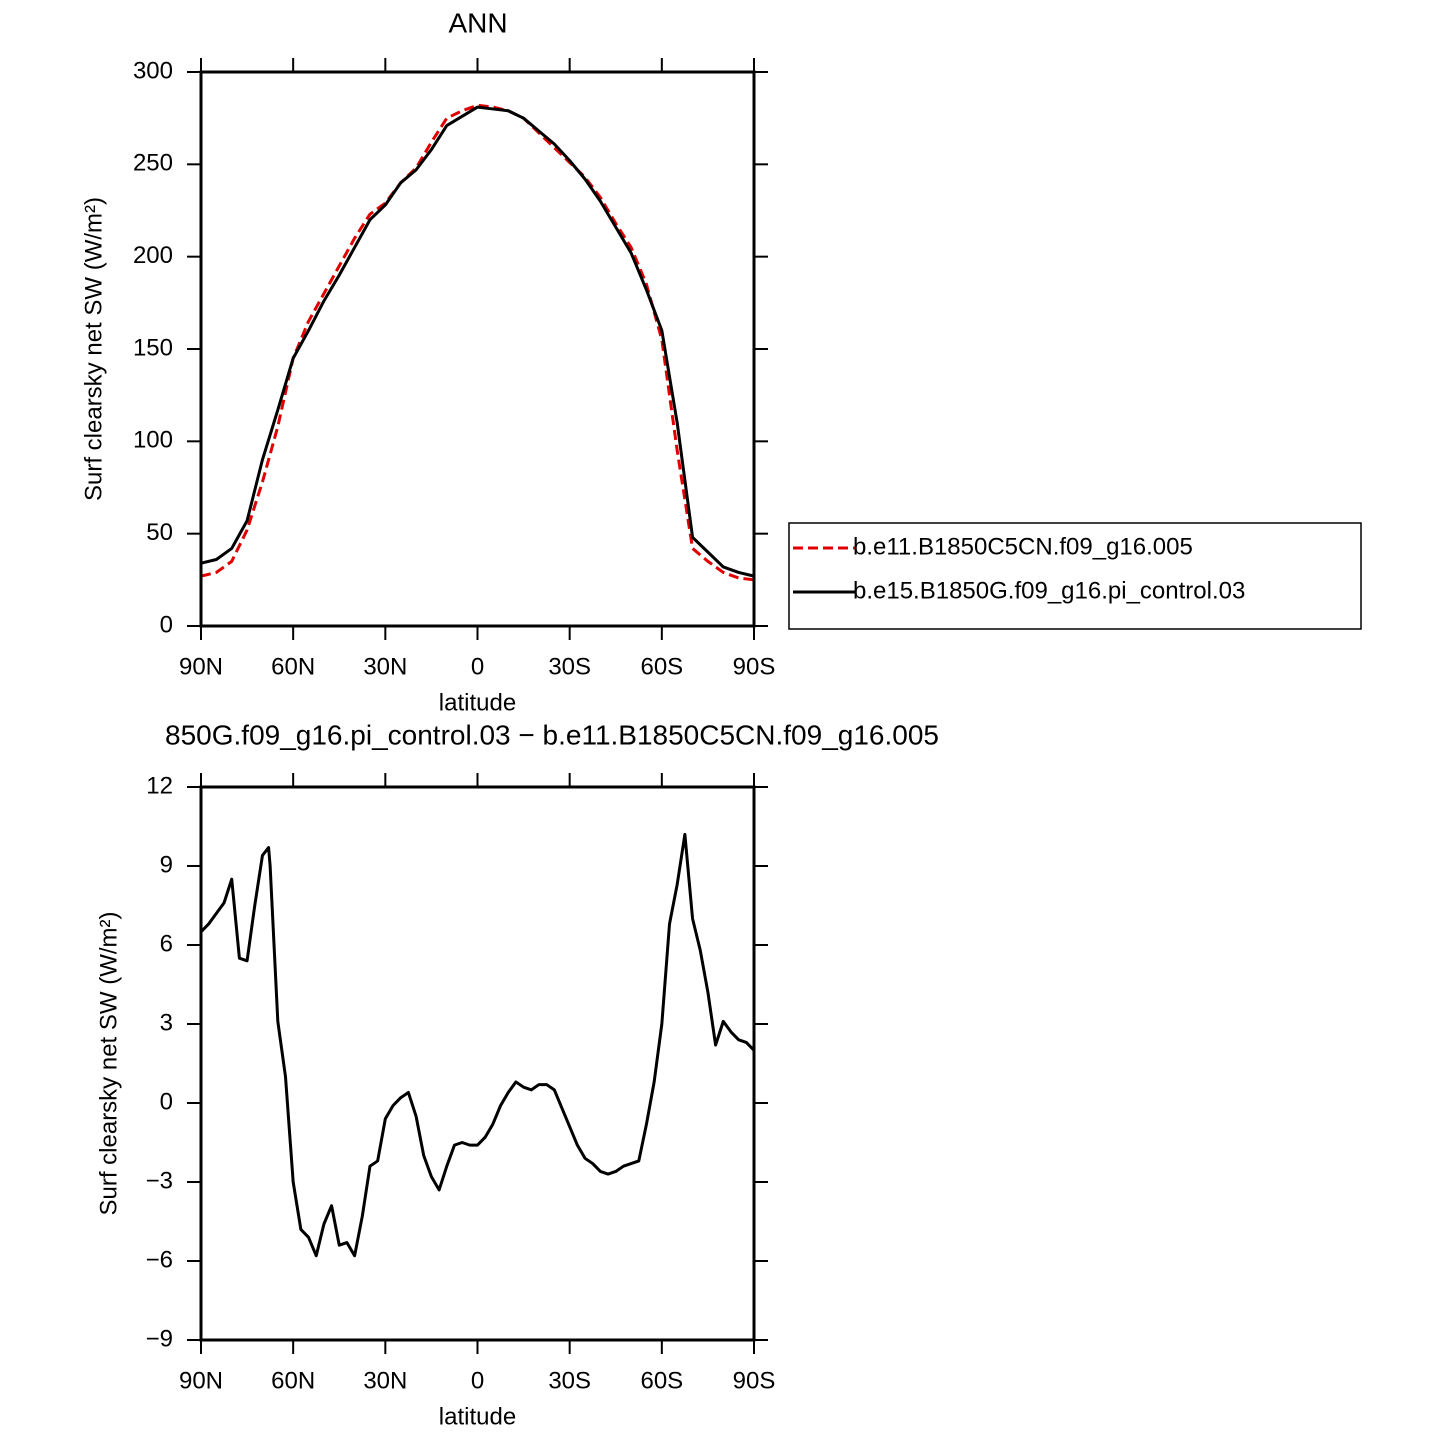  Describe the element at coordinates (153, 255) in the screenshot. I see `y-tick-label: 200` at that location.